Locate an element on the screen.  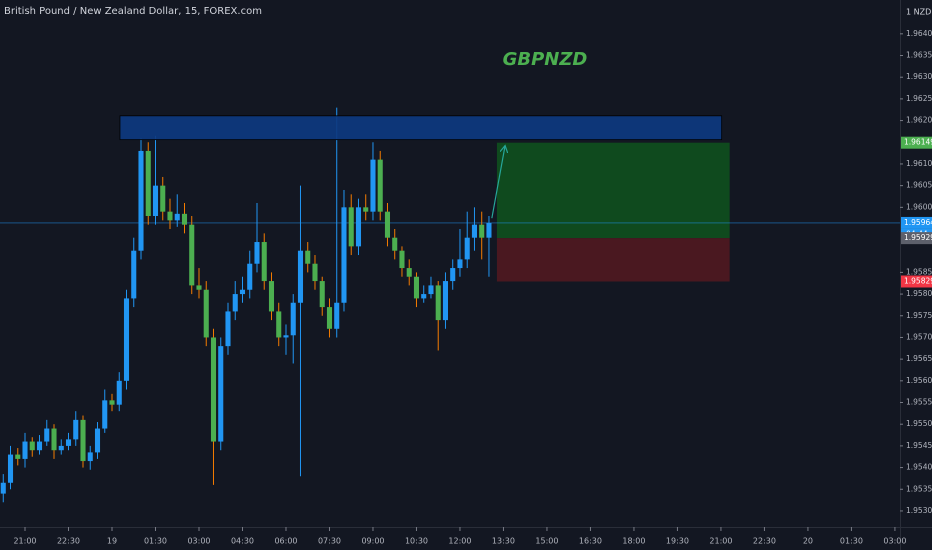
x-tick-label: 12:00 is located at coordinates (459, 541).